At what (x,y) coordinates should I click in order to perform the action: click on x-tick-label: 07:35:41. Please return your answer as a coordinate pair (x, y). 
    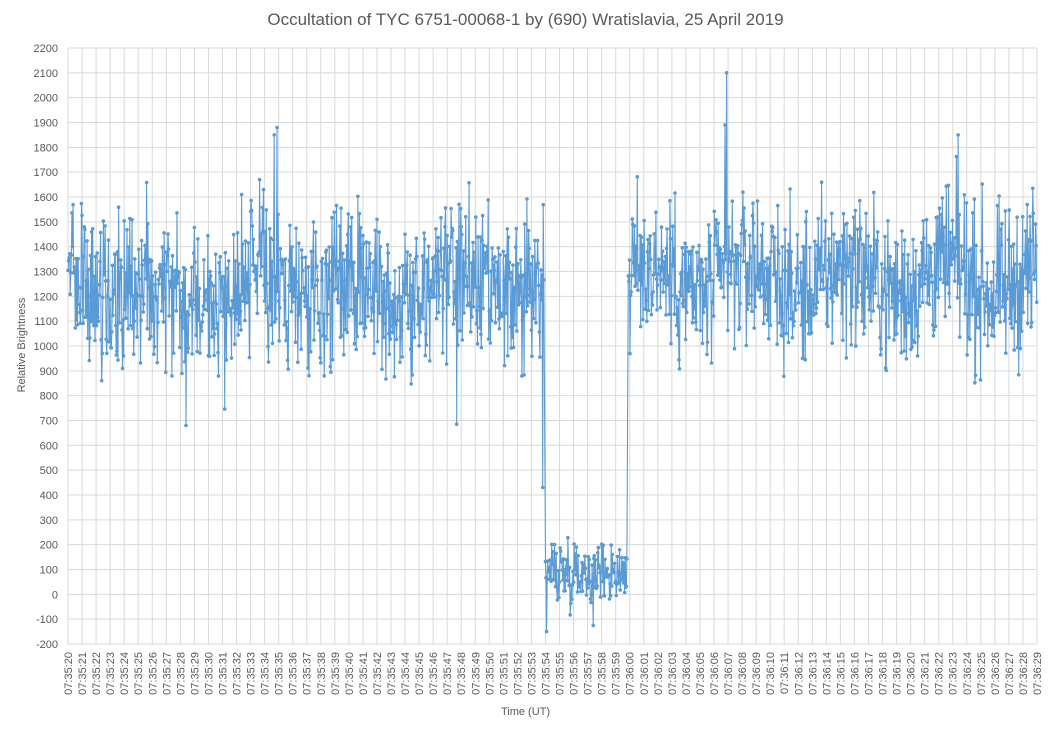
    Looking at the image, I should click on (364, 673).